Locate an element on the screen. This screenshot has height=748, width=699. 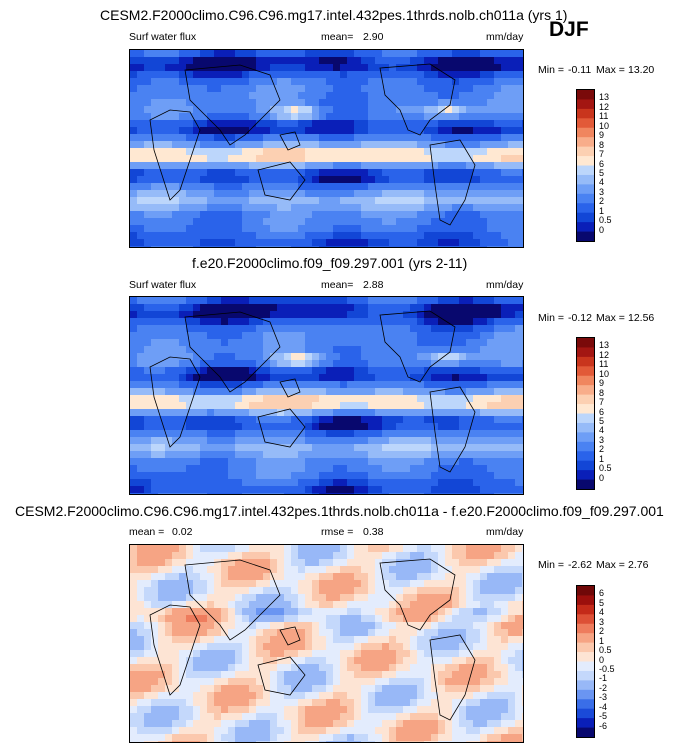
panel3-colorbar-swatches is located at coordinates (585, 662).